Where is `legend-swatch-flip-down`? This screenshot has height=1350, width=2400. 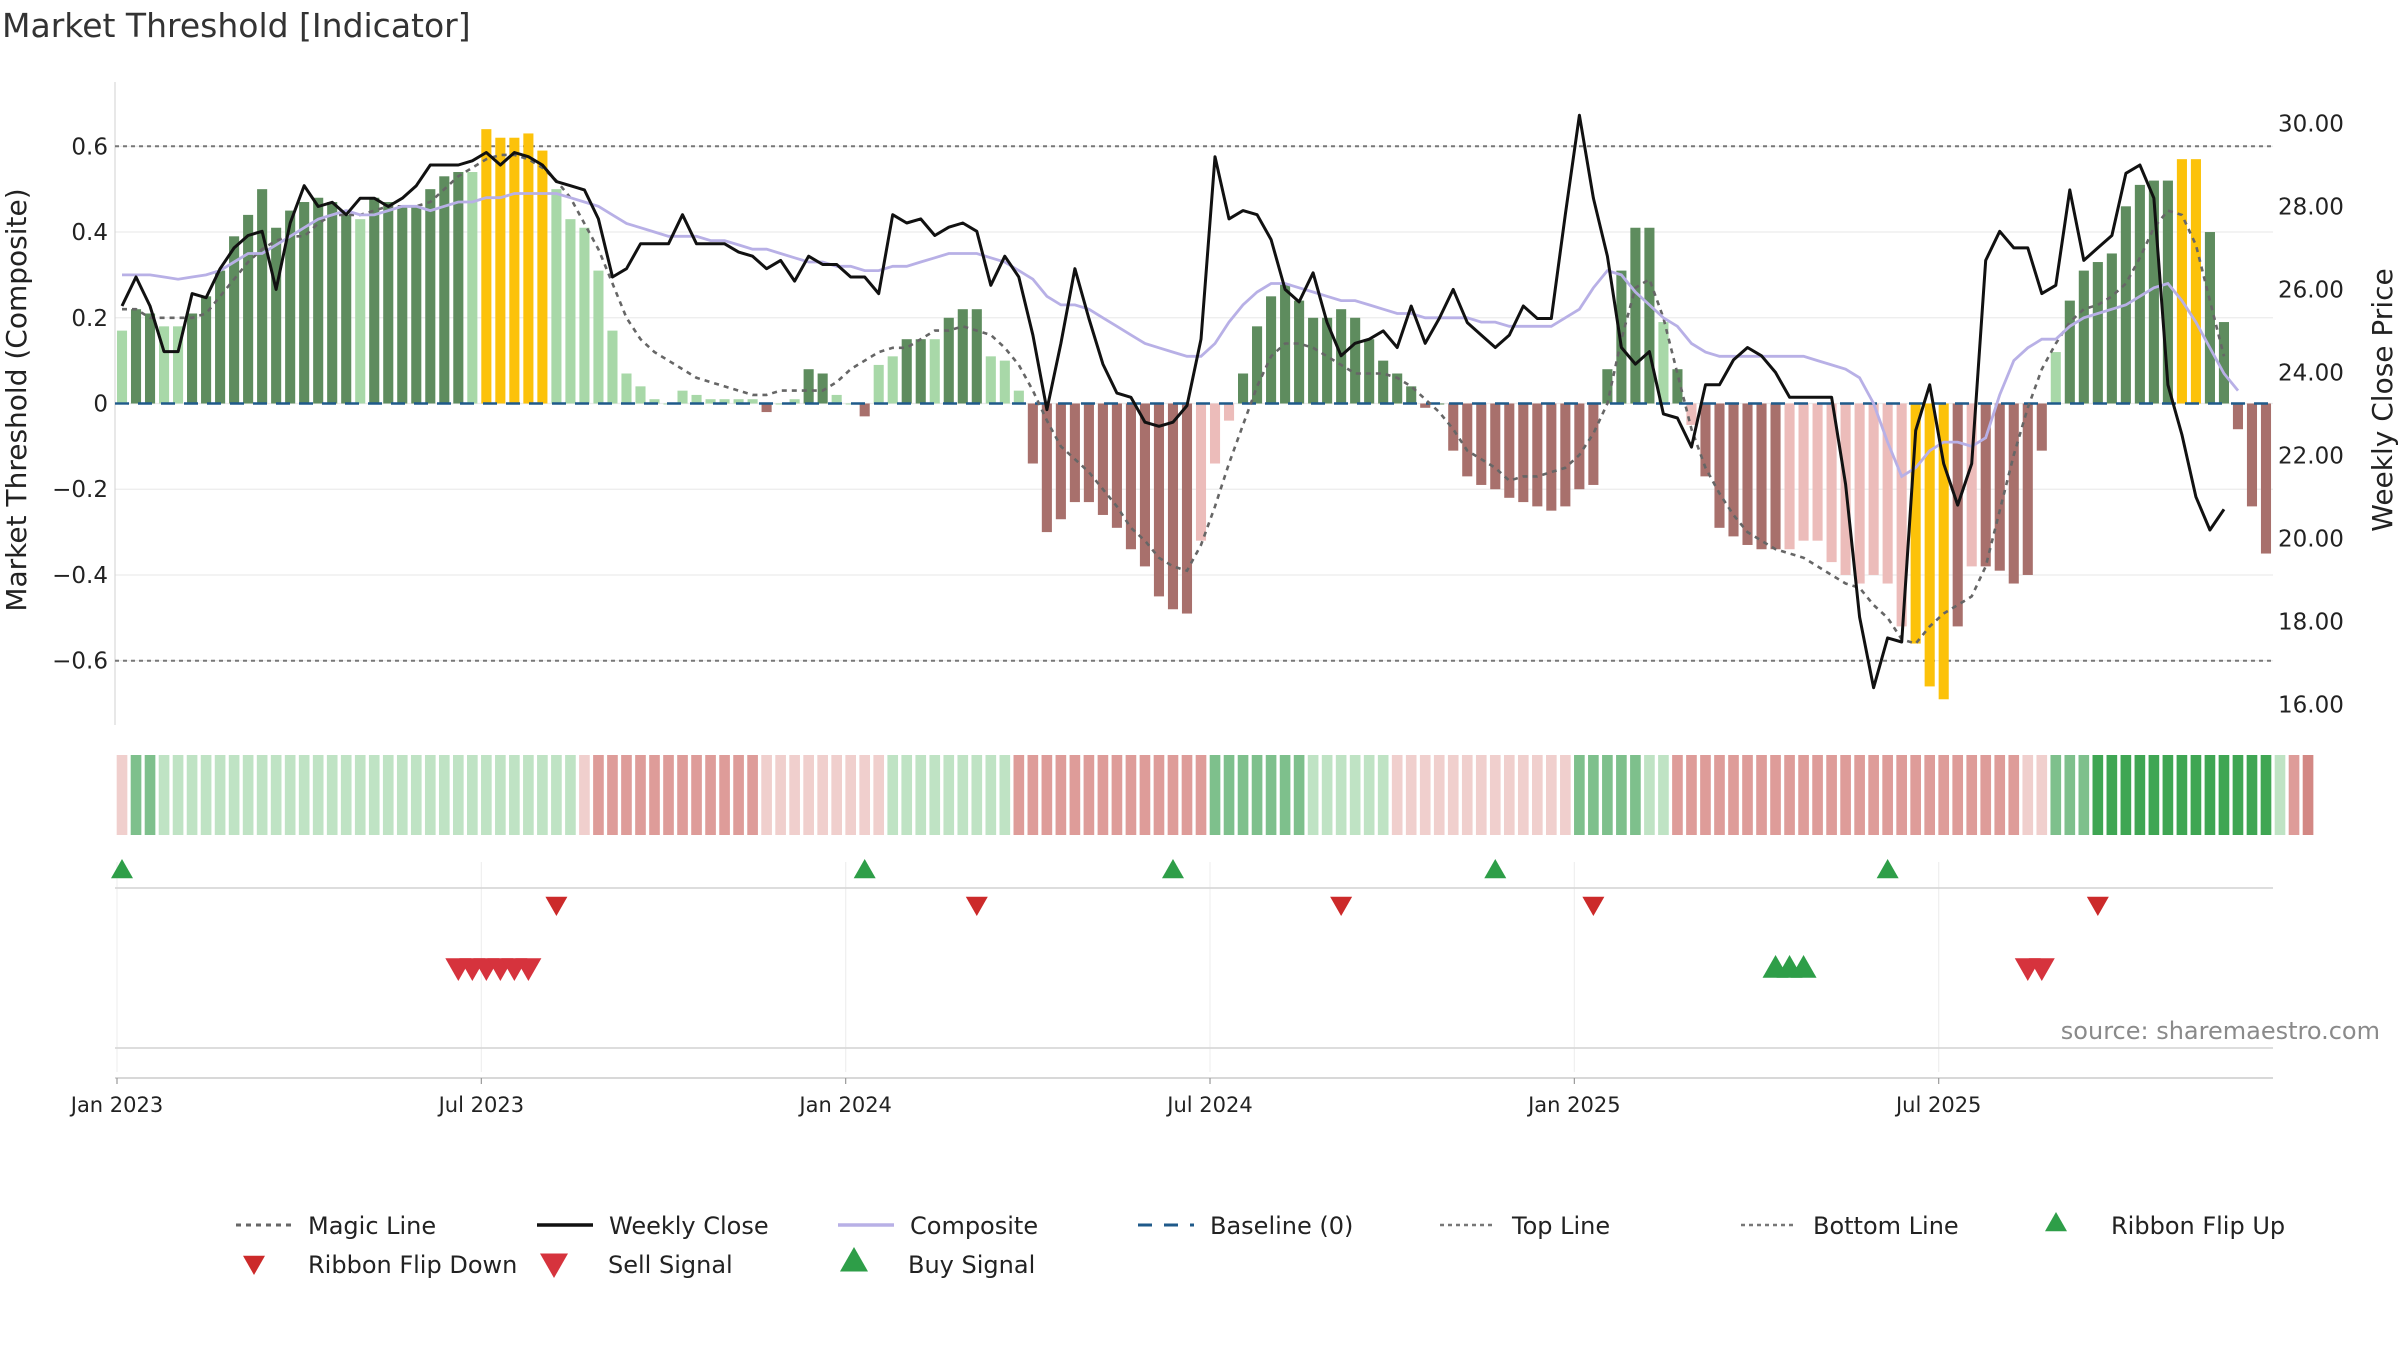 legend-swatch-flip-down is located at coordinates (254, 1265).